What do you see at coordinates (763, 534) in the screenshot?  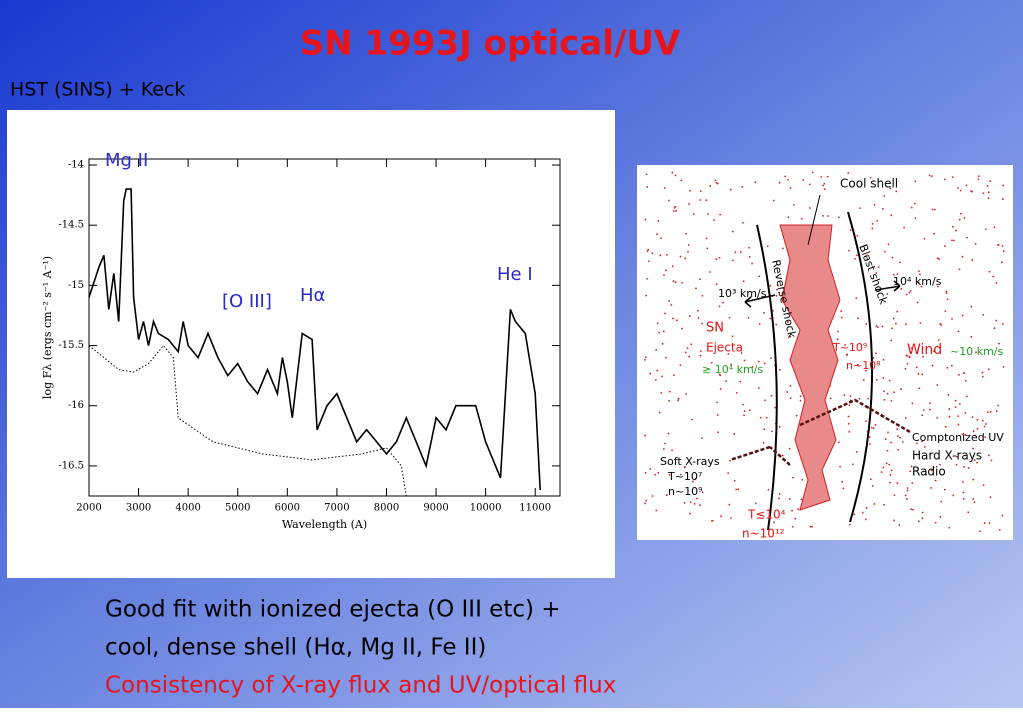 I see `diagram-label: n~10¹²` at bounding box center [763, 534].